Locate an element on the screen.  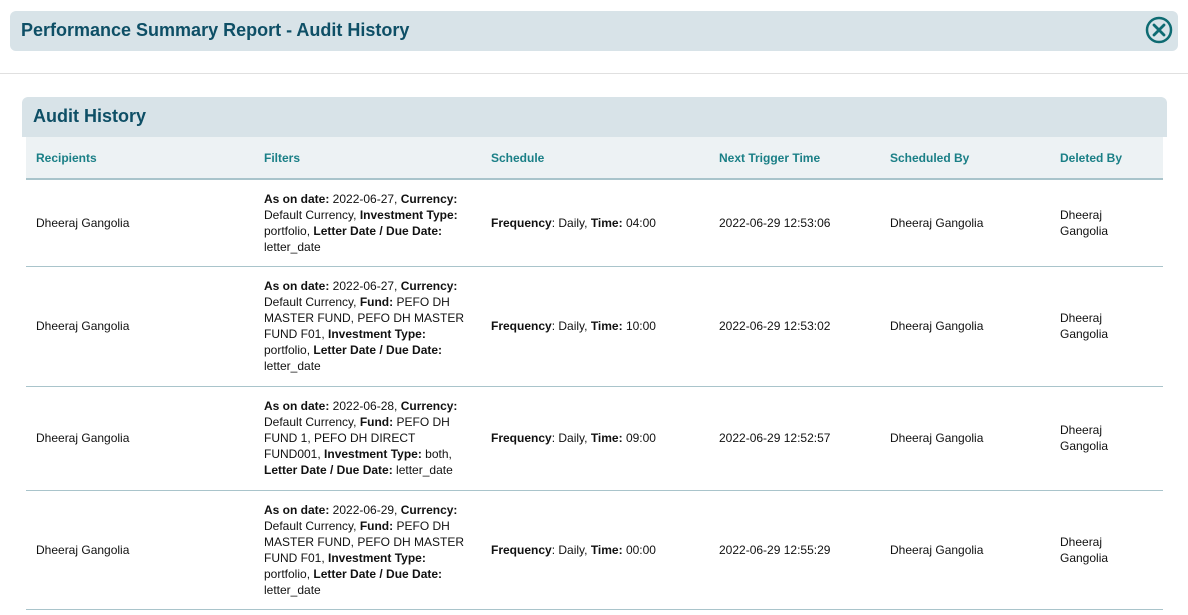
schedule-value: 00:00 is located at coordinates (639, 549).